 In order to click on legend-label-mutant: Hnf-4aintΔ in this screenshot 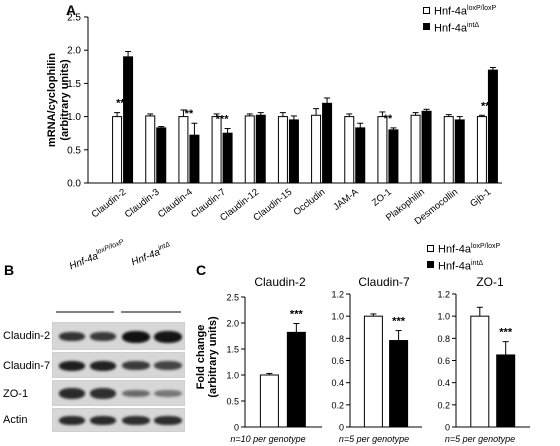, I will do `click(461, 266)`.